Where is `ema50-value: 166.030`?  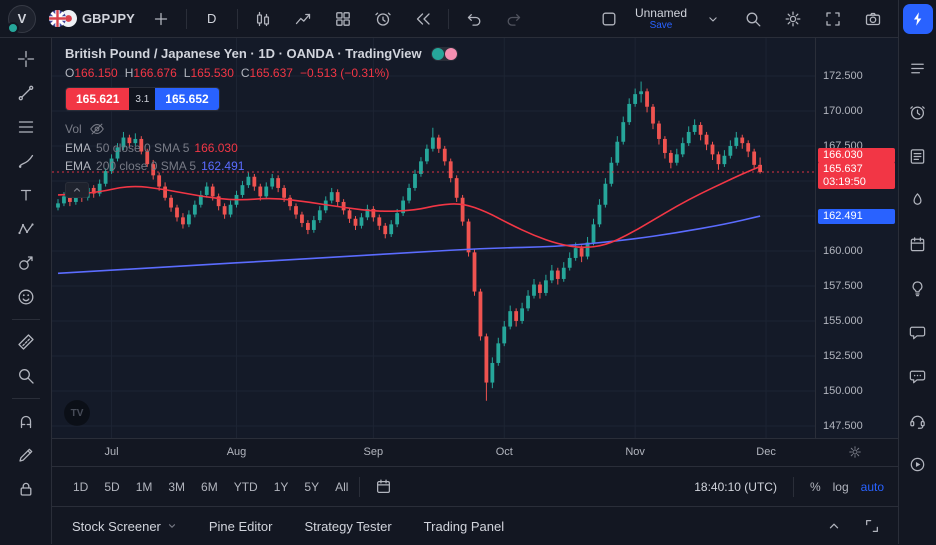
ema50-value: 166.030 is located at coordinates (216, 148).